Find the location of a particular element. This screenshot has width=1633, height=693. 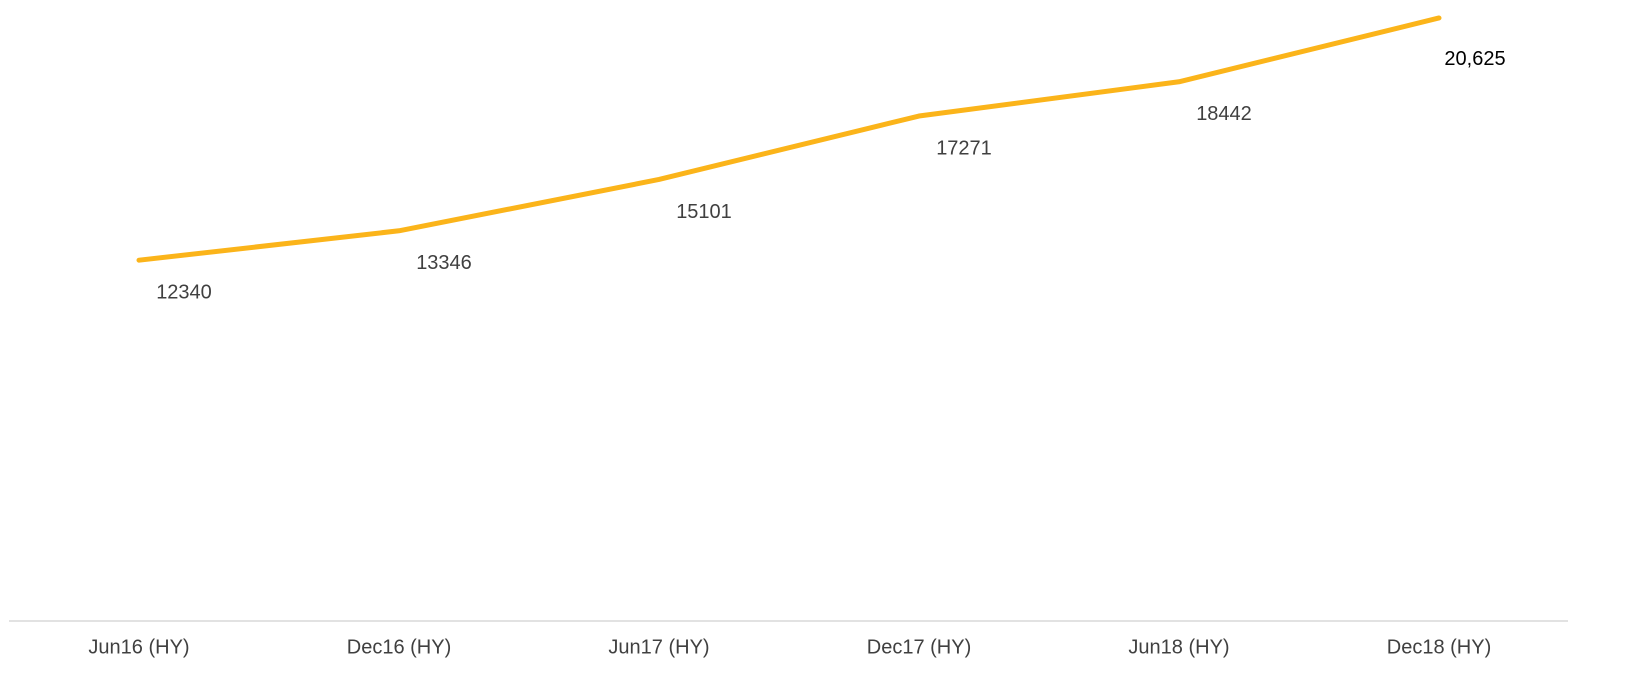

data-label: 12340 is located at coordinates (184, 292).